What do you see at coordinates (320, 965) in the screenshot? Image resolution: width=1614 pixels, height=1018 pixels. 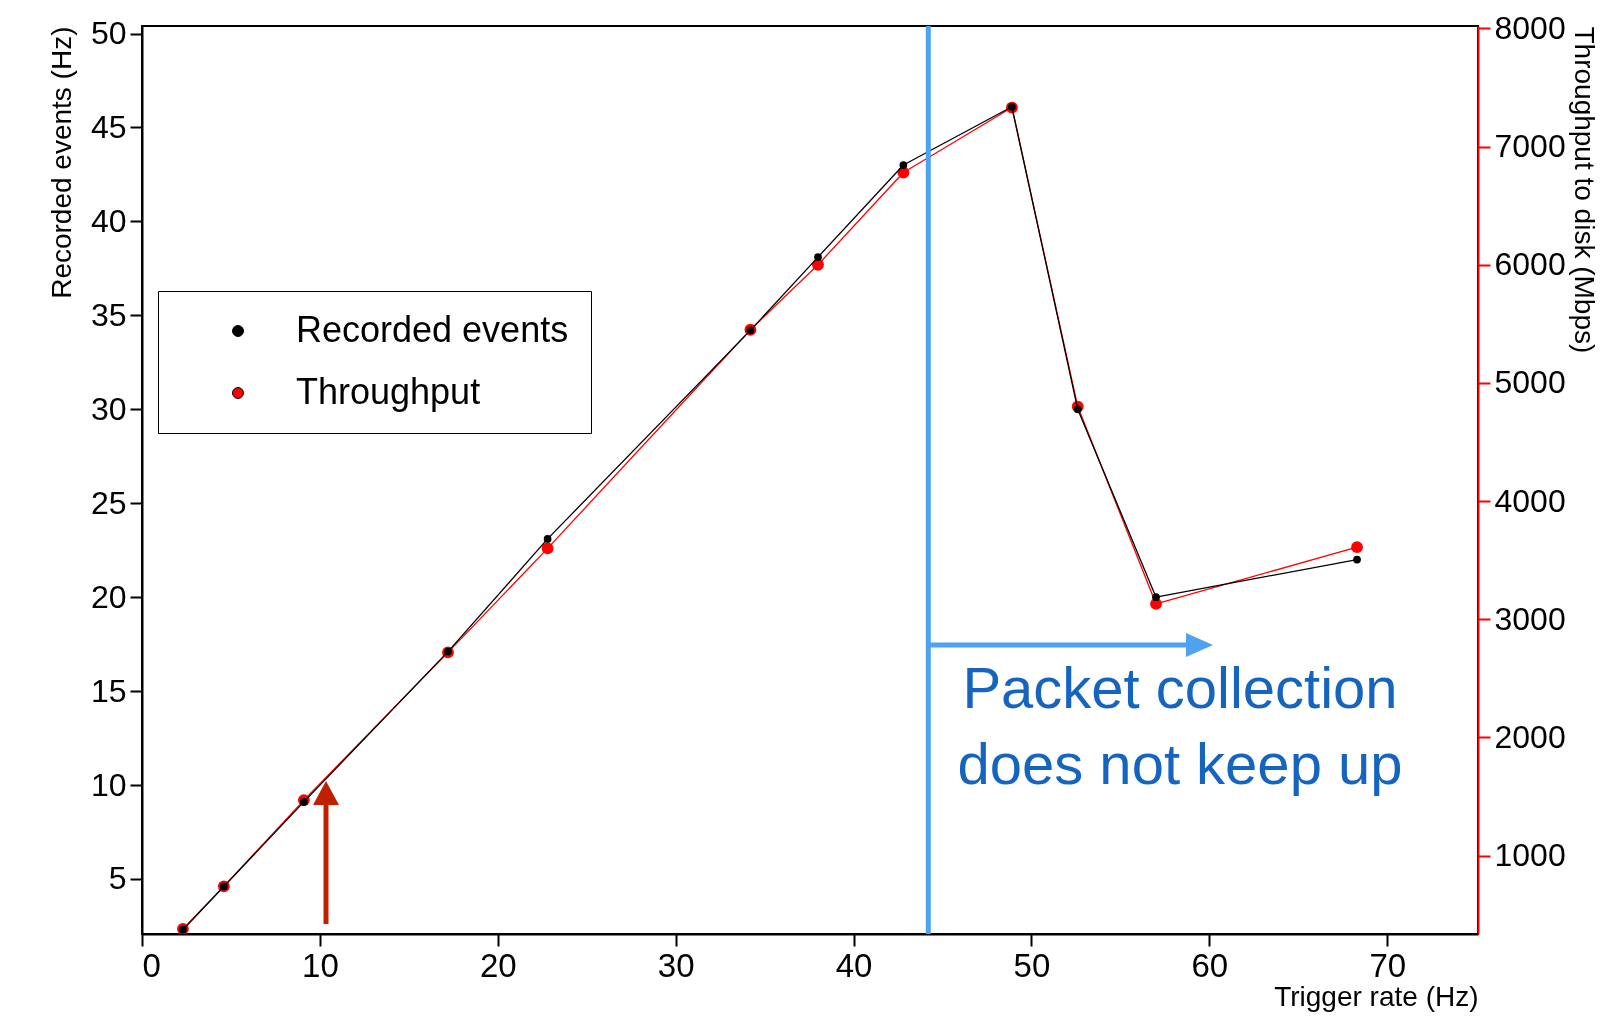 I see `x-tick-label: 10` at bounding box center [320, 965].